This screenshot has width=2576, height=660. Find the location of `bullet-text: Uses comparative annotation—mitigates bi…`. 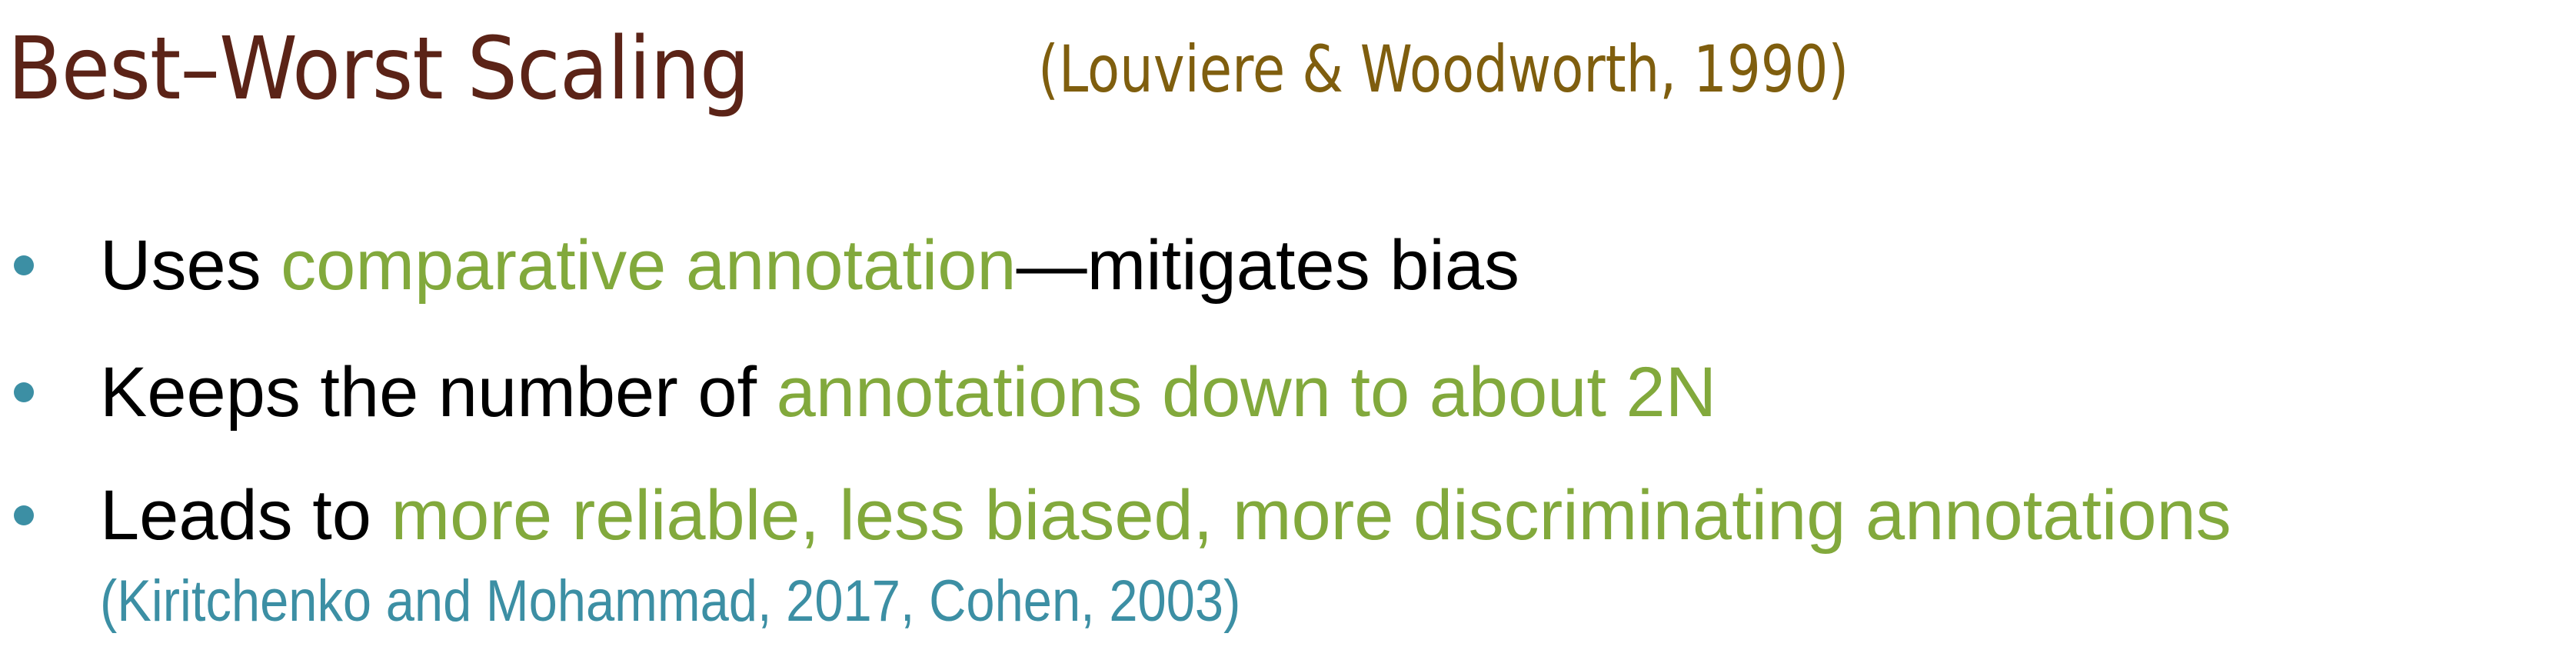

bullet-text: Uses comparative annotation—mitigates bi… is located at coordinates (810, 266).